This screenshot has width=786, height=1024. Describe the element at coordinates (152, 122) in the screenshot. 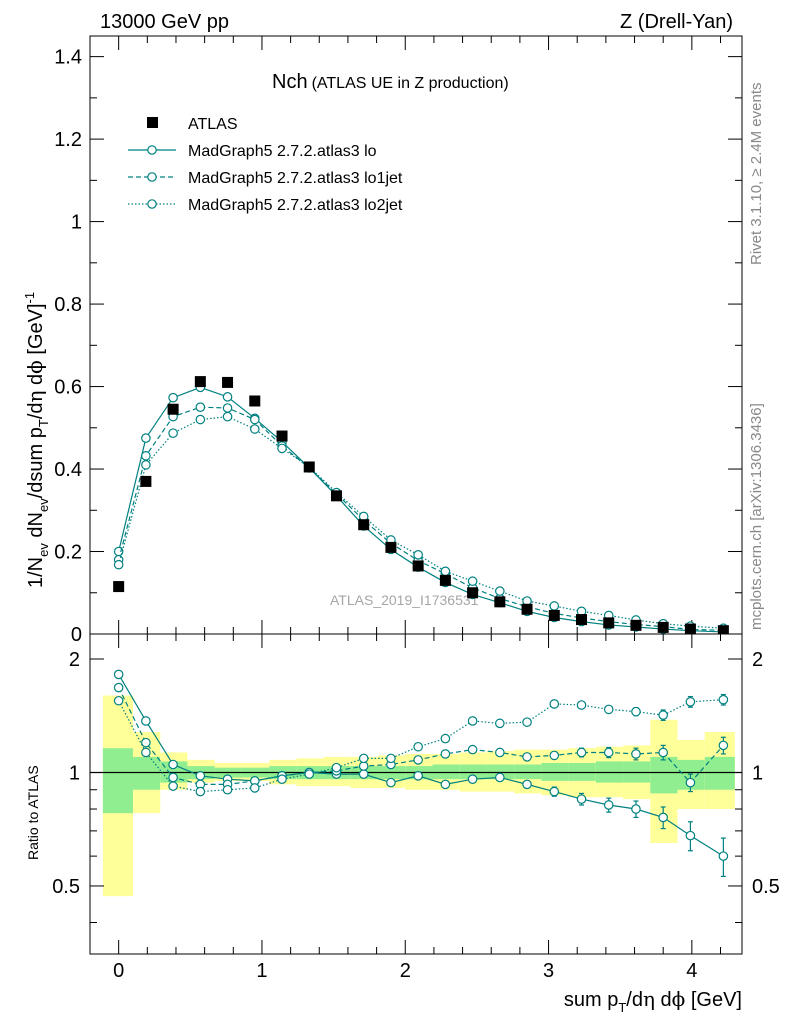

I see `legend-marker-data` at that location.